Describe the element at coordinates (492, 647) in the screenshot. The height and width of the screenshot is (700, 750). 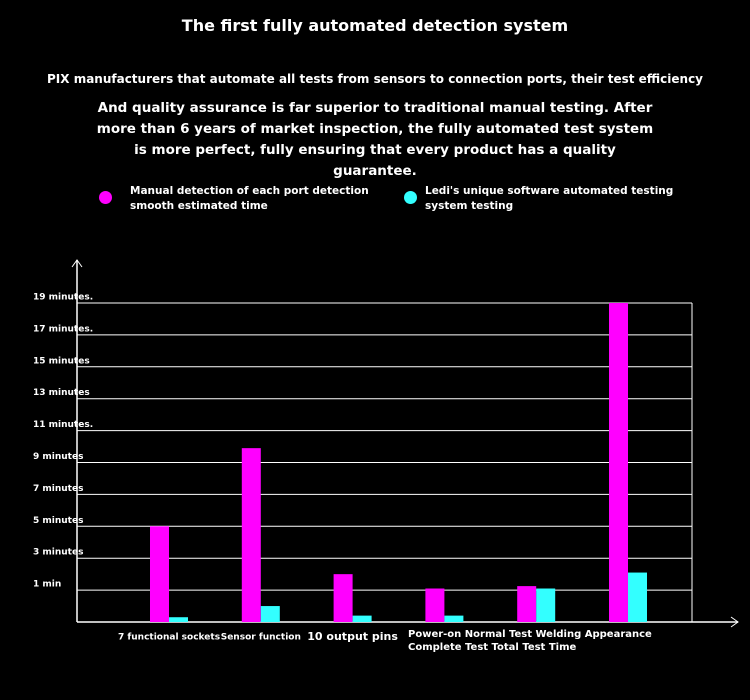
I see `x-annotation: Complete Test Total Test Time` at that location.